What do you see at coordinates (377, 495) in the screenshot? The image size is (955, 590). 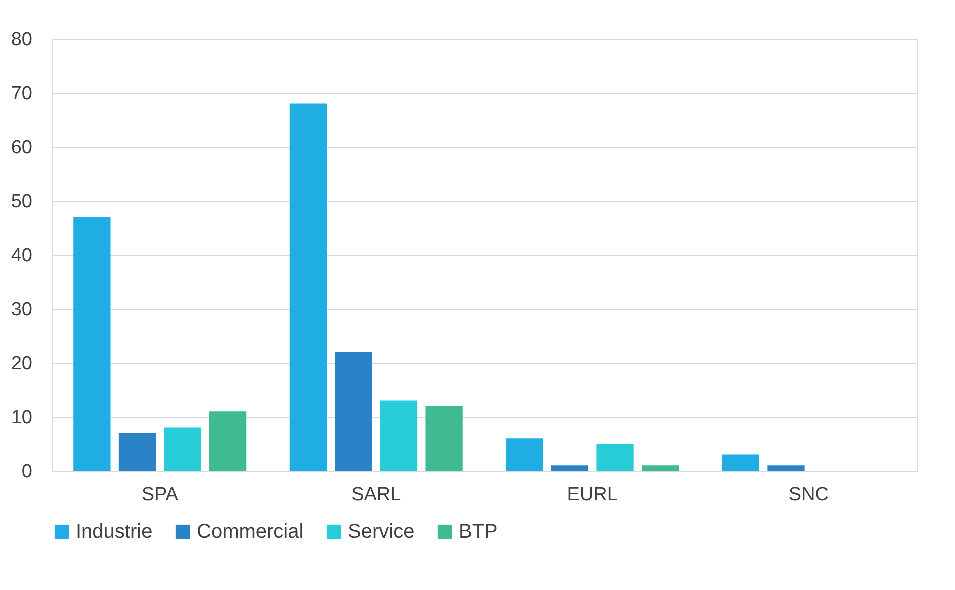 I see `x-tick-label: SARL` at bounding box center [377, 495].